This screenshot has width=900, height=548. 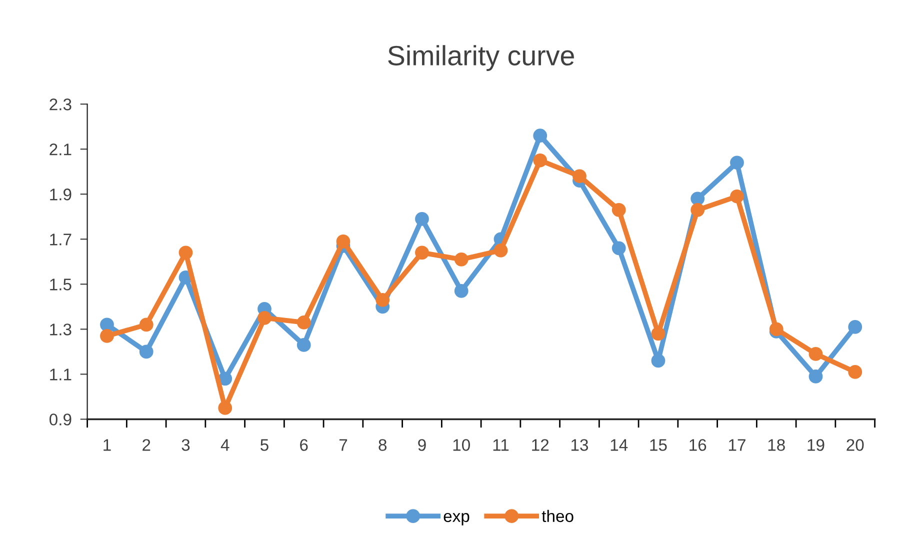 I want to click on x-tick-label: 16, so click(x=698, y=445).